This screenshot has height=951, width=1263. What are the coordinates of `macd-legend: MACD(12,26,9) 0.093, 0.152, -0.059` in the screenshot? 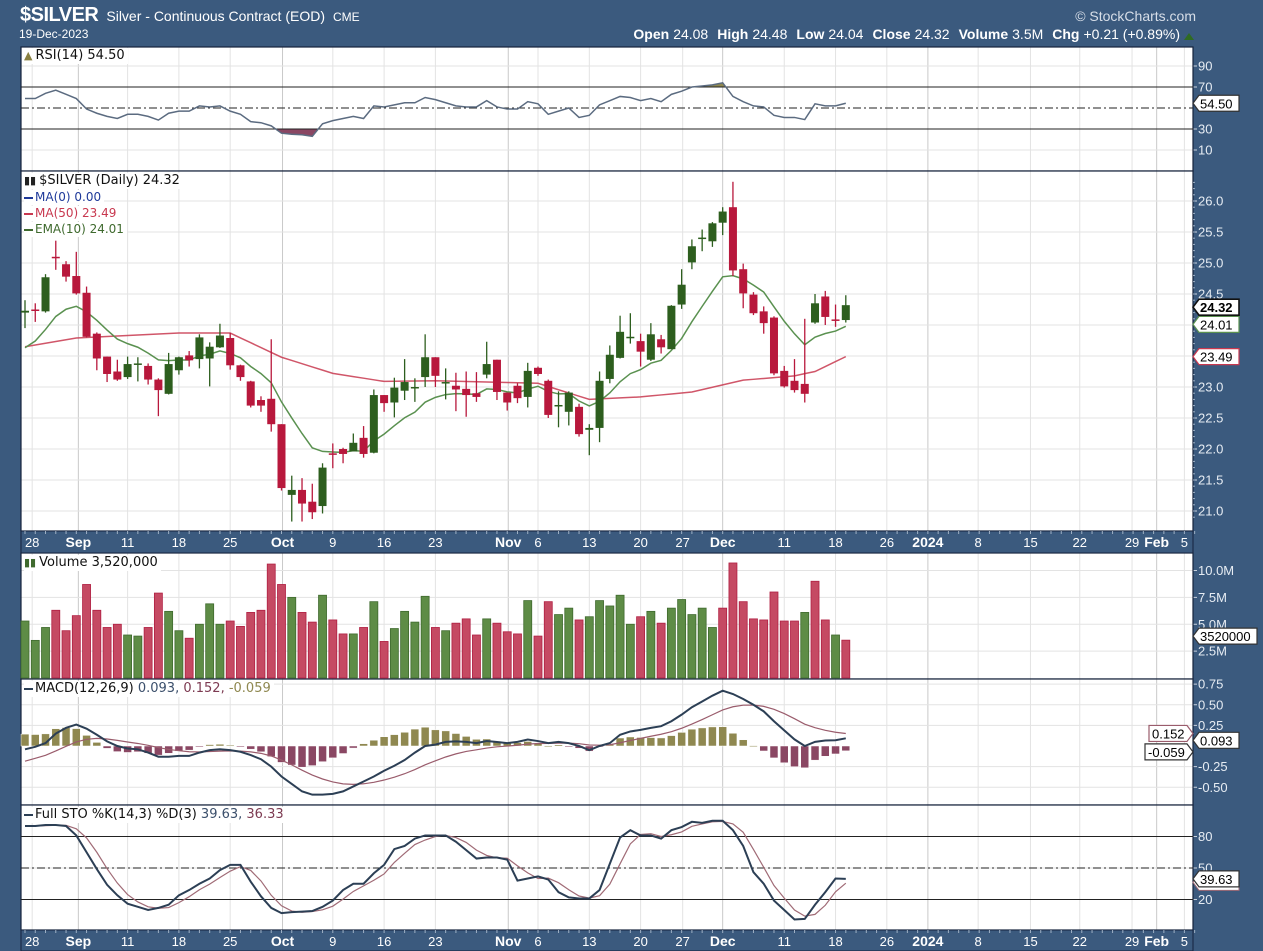 It's located at (149, 689).